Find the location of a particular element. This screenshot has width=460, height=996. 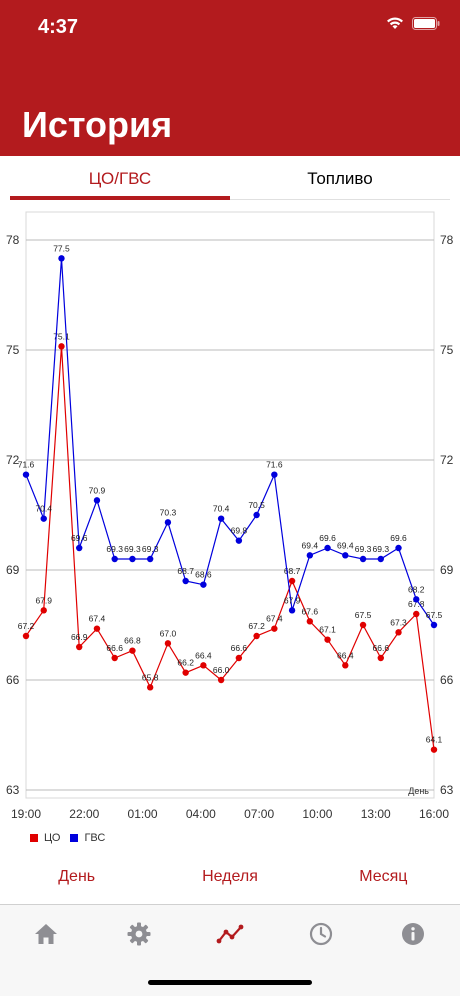

range-week-button: Неделя is located at coordinates (230, 876).